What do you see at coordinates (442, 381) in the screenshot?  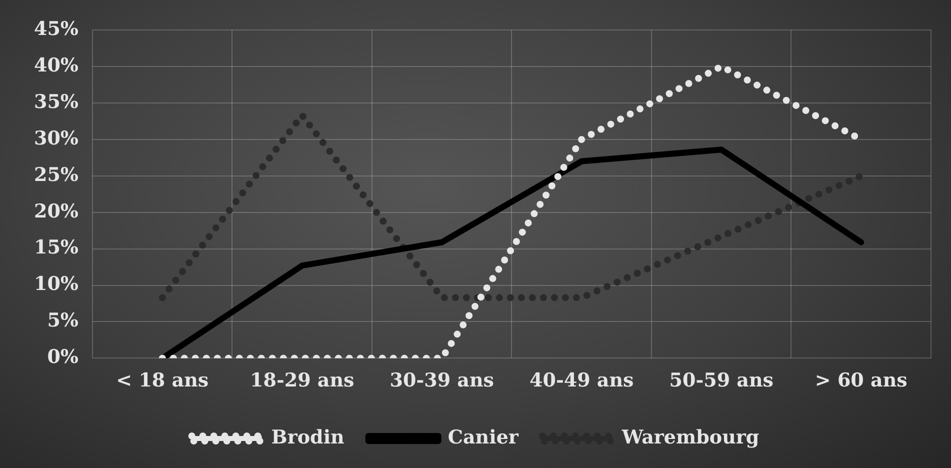 I see `x-tick-label: 30-39 ans` at bounding box center [442, 381].